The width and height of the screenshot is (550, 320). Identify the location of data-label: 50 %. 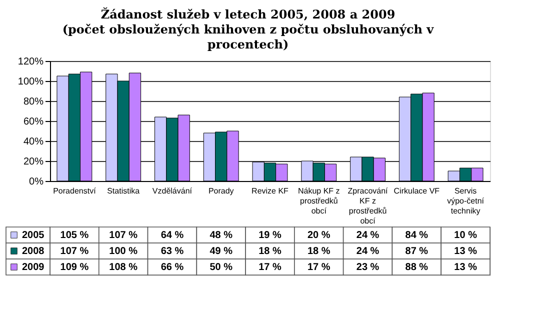
(221, 267).